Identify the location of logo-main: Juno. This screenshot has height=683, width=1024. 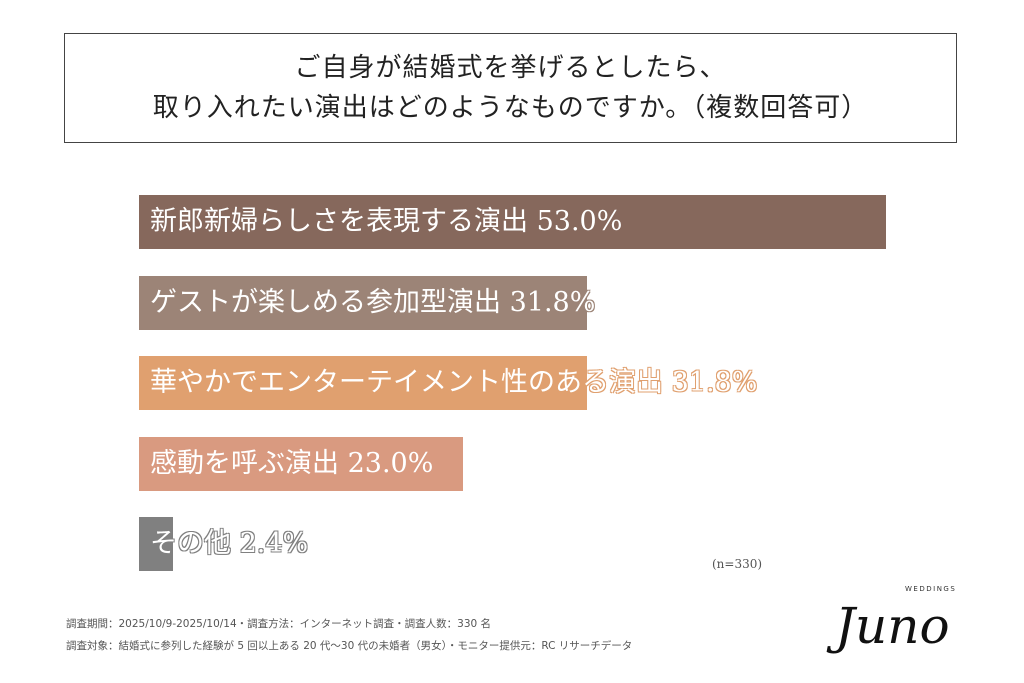
(892, 626).